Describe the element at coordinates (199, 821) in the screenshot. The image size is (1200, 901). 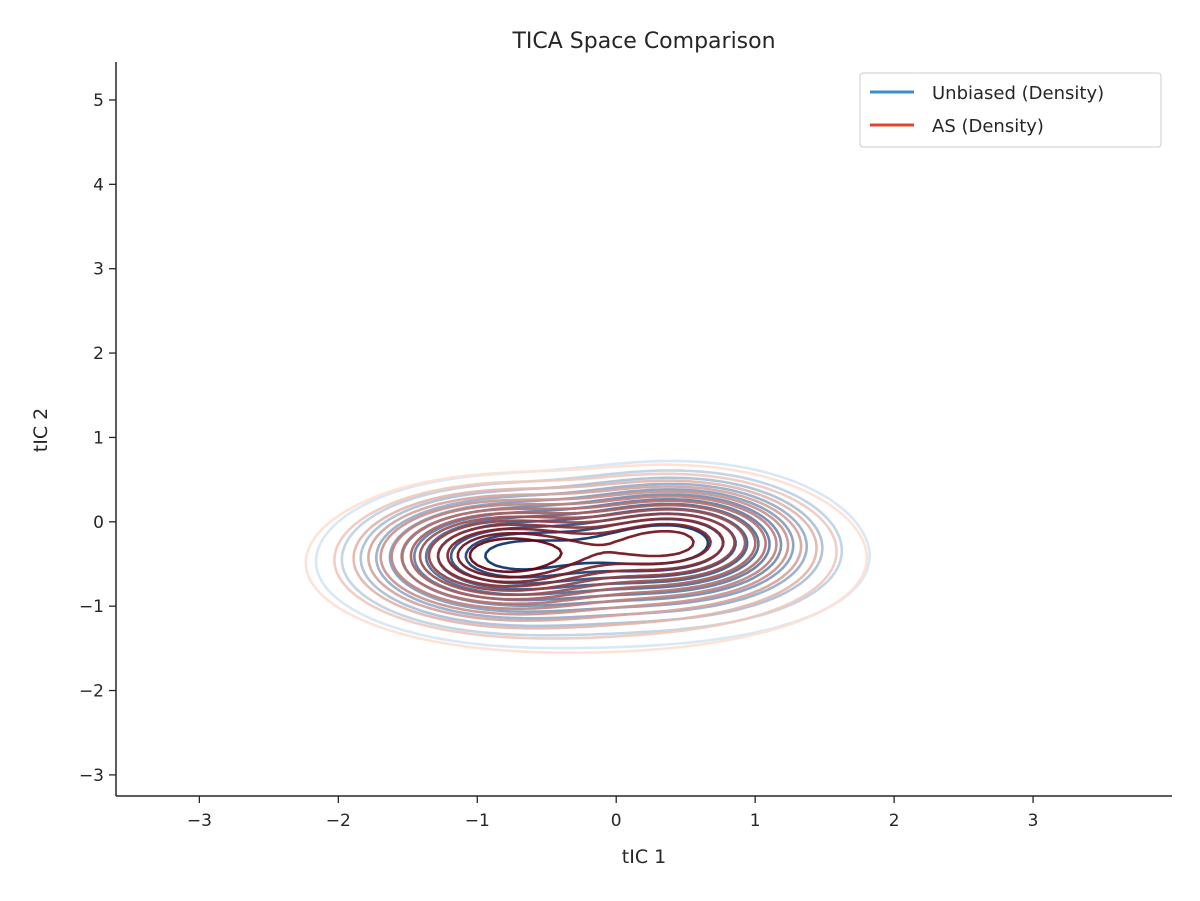
I see `x-tick-label: −3` at that location.